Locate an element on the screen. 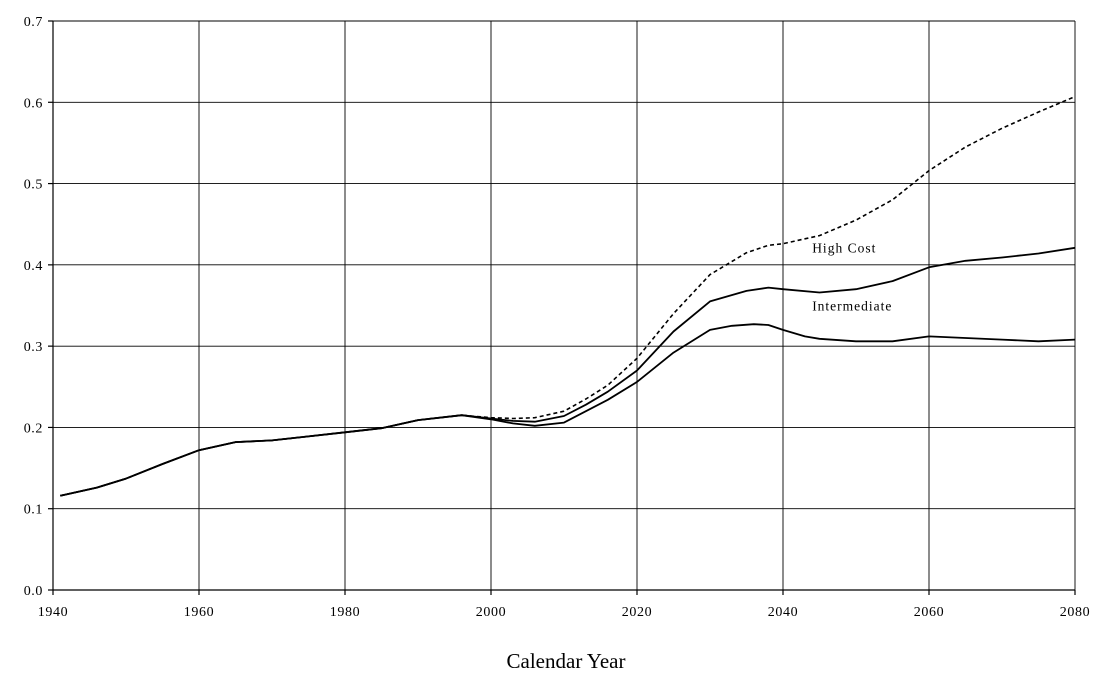 The height and width of the screenshot is (688, 1095). x-tick-label: 2060 is located at coordinates (929, 612).